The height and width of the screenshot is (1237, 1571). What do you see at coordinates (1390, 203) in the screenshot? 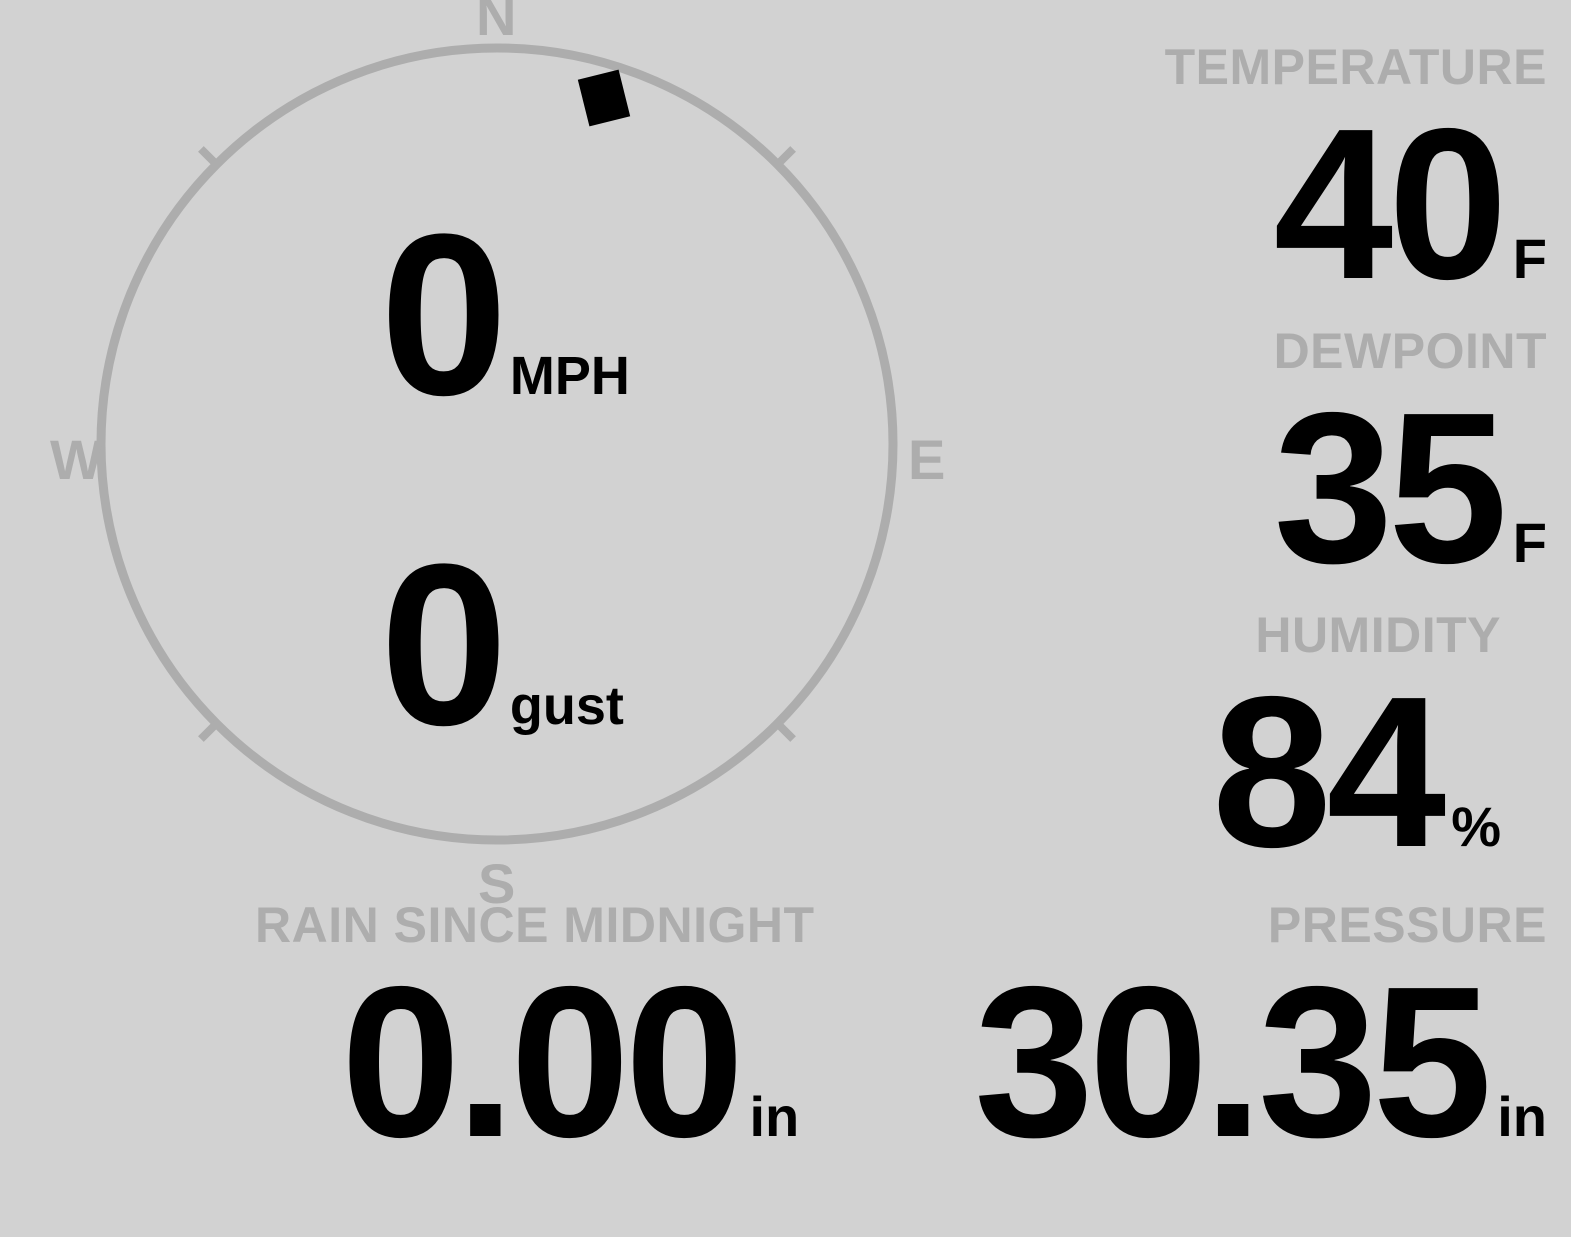
I see `temperature-value: 40` at bounding box center [1390, 203].